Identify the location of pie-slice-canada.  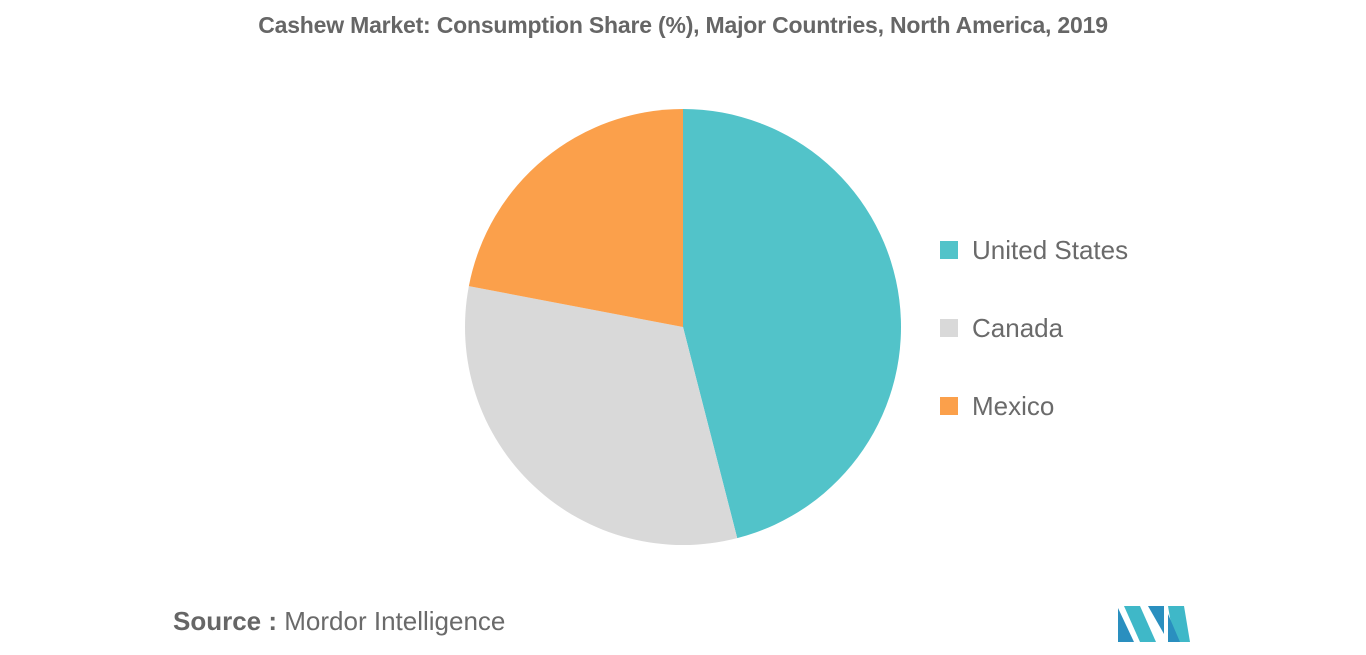
(601, 415).